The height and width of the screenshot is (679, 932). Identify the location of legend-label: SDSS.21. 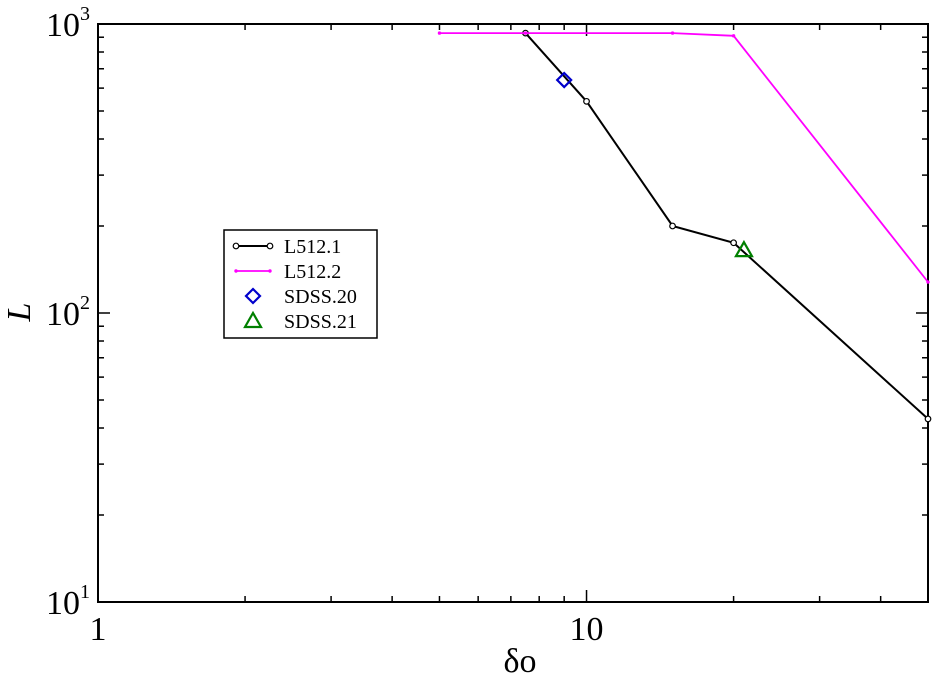
(320, 322).